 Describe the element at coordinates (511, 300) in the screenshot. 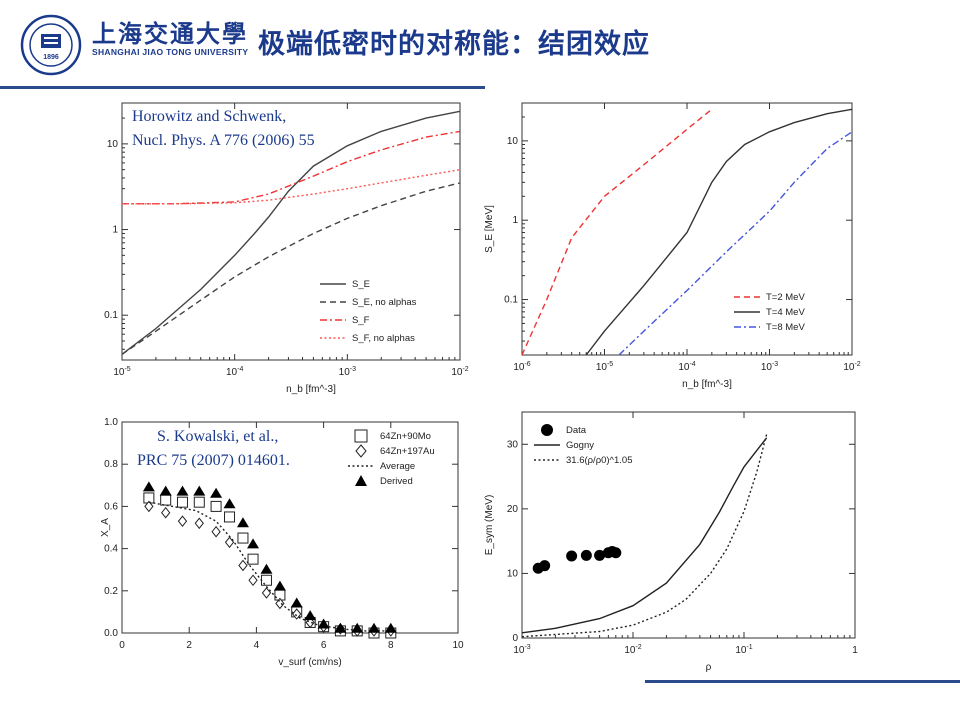

I see `y-tick-label: 0.1` at that location.